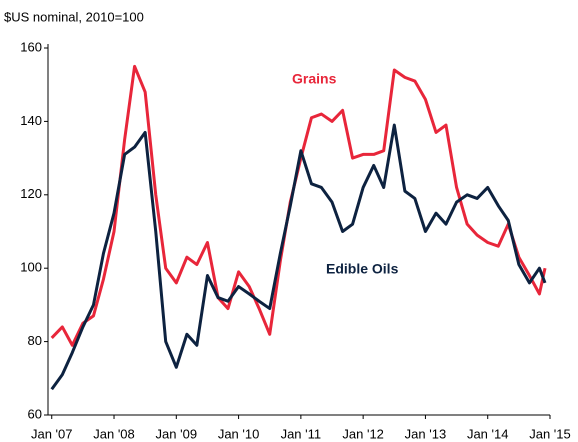 The height and width of the screenshot is (442, 578). What do you see at coordinates (35, 340) in the screenshot?
I see `y-tick-label: 80` at bounding box center [35, 340].